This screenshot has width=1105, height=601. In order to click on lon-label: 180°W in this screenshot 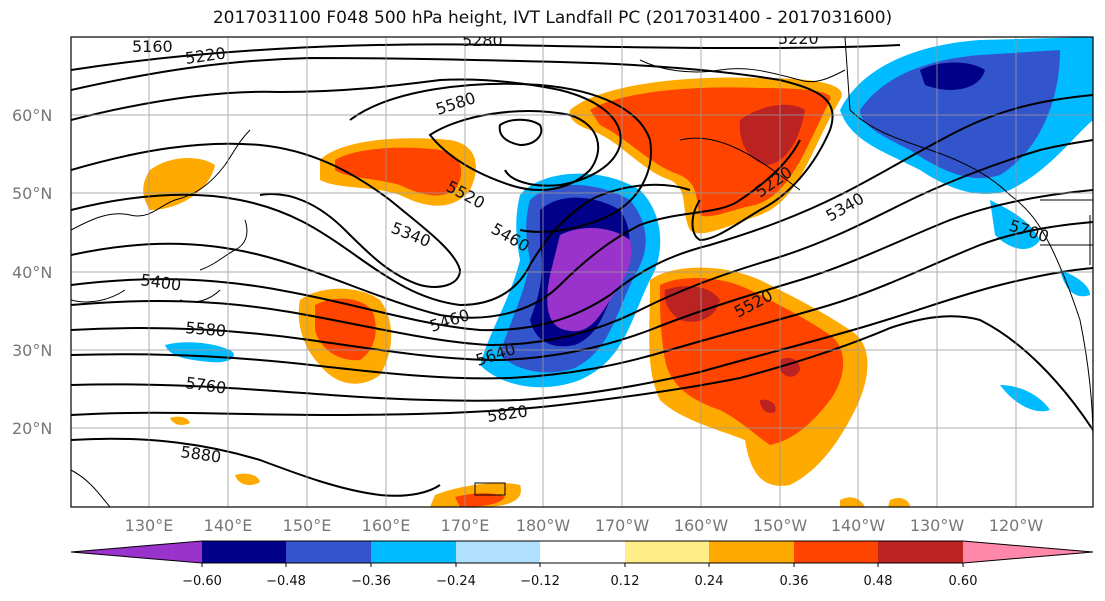, I will do `click(543, 525)`.